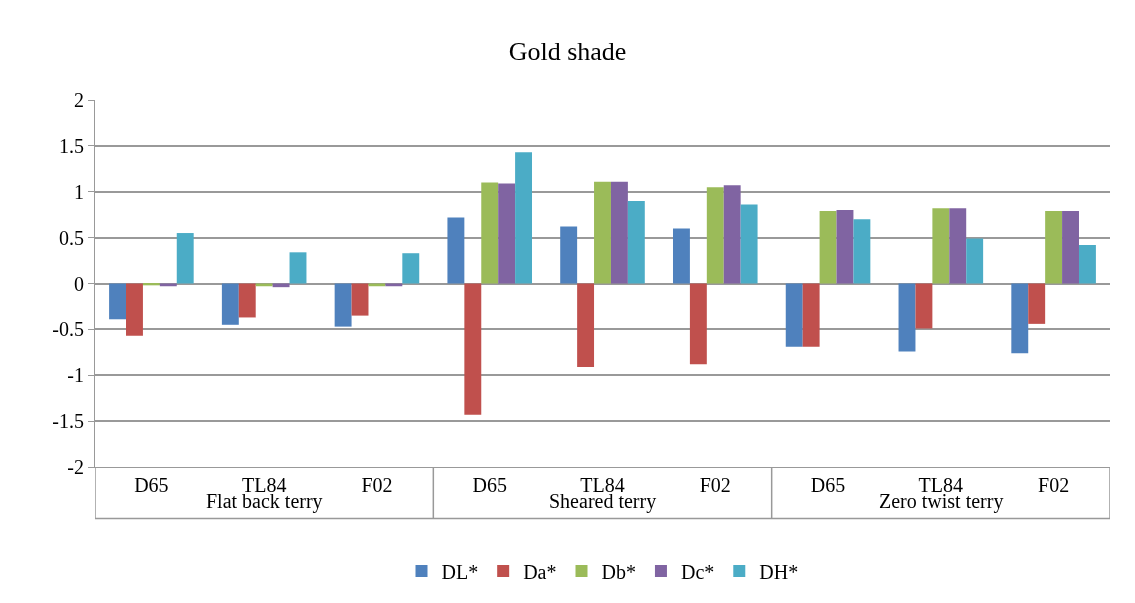  What do you see at coordinates (779, 571) in the screenshot?
I see `legend-label: DH*` at bounding box center [779, 571].